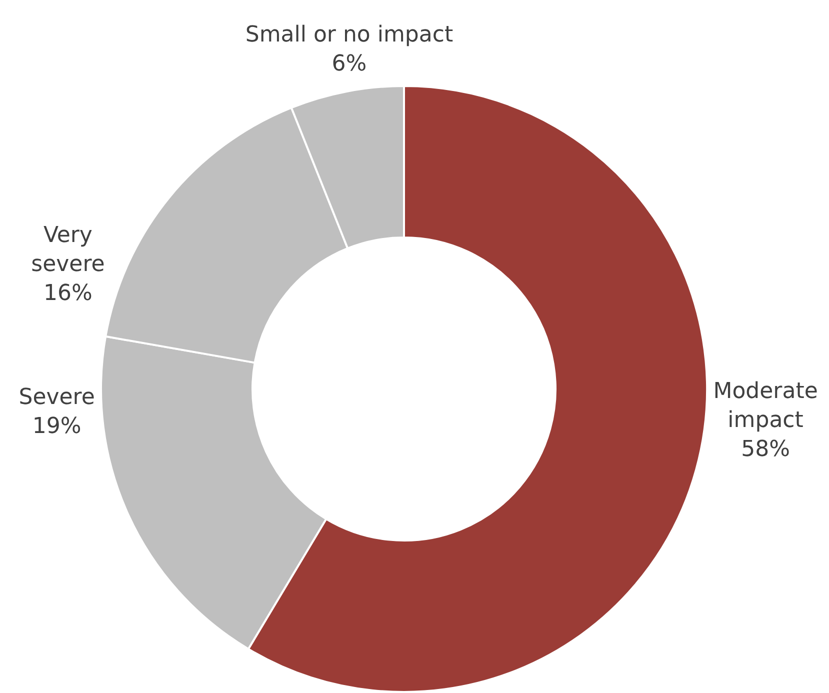 The width and height of the screenshot is (829, 693). Describe the element at coordinates (56, 397) in the screenshot. I see `slice-label: Severe` at that location.